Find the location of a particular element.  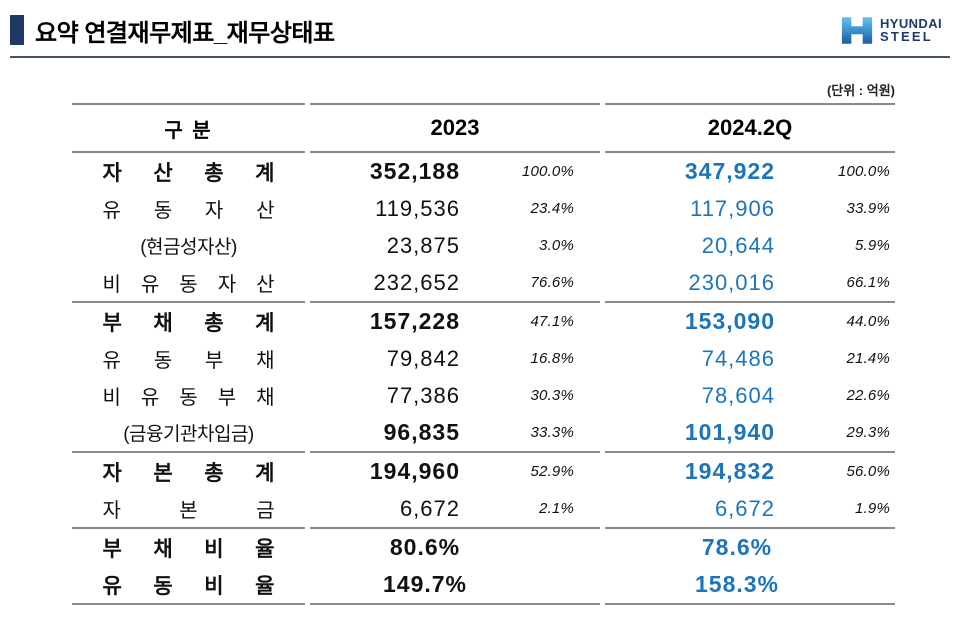

title-rule is located at coordinates (480, 57).